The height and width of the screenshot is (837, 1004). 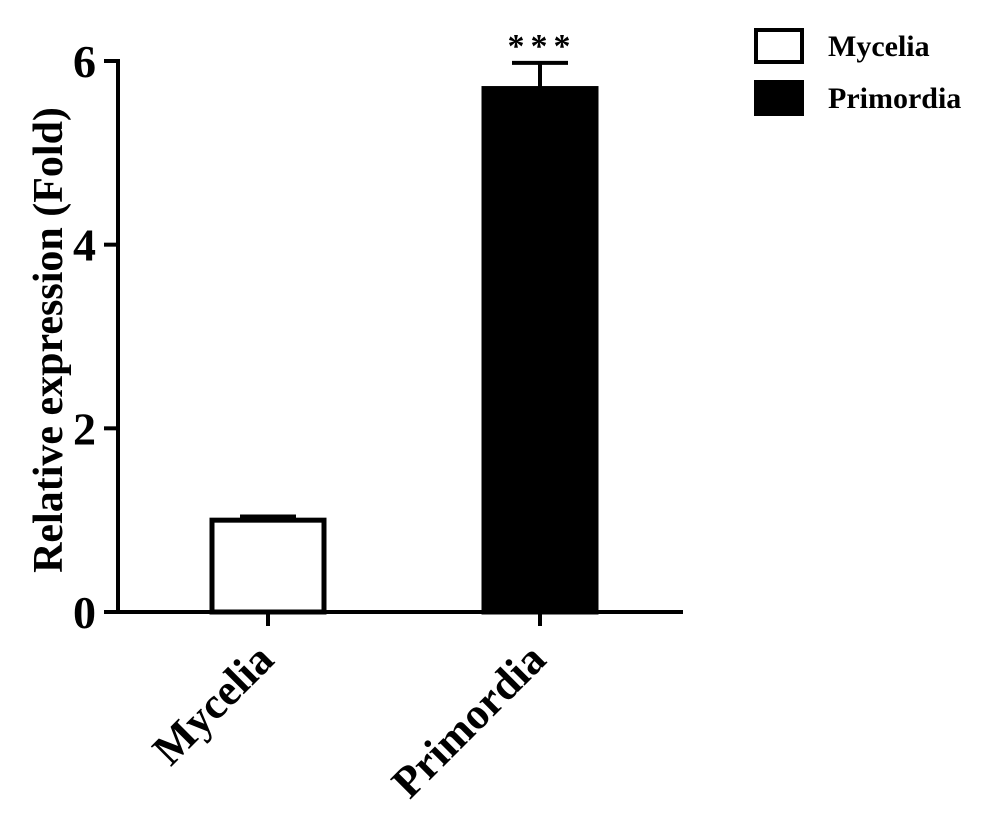 I want to click on y-axis-label: Relative expression (Fold), so click(x=49, y=340).